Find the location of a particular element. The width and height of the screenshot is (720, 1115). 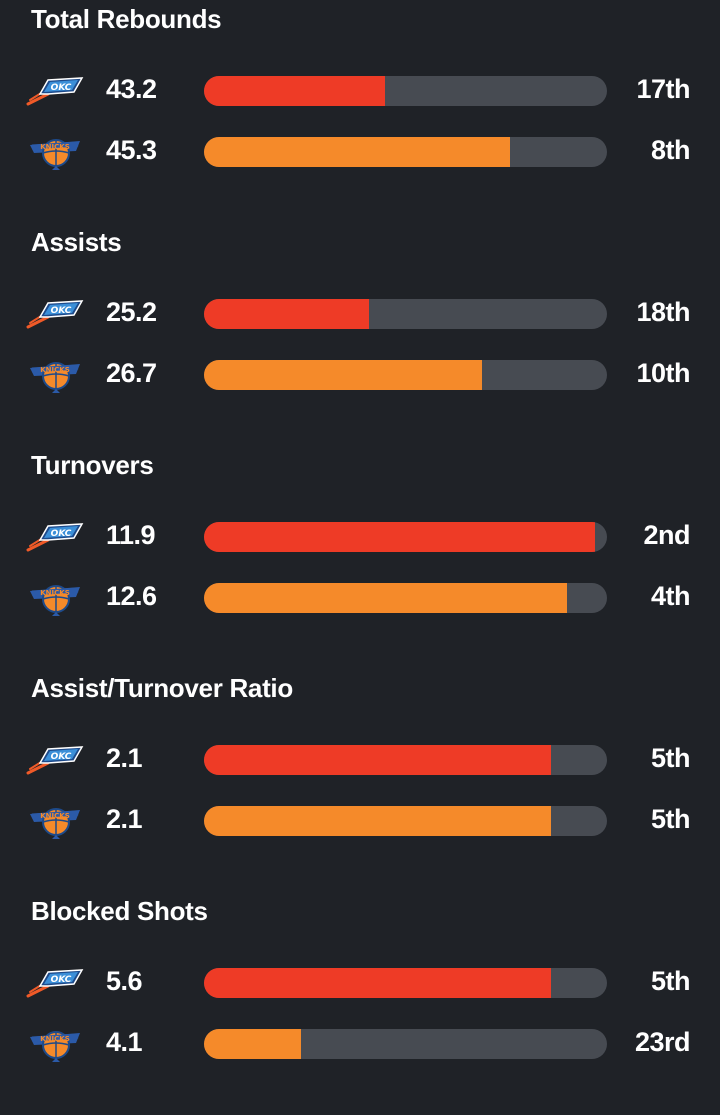

team-stat-row-okc: 2.1 5th is located at coordinates (360, 759).